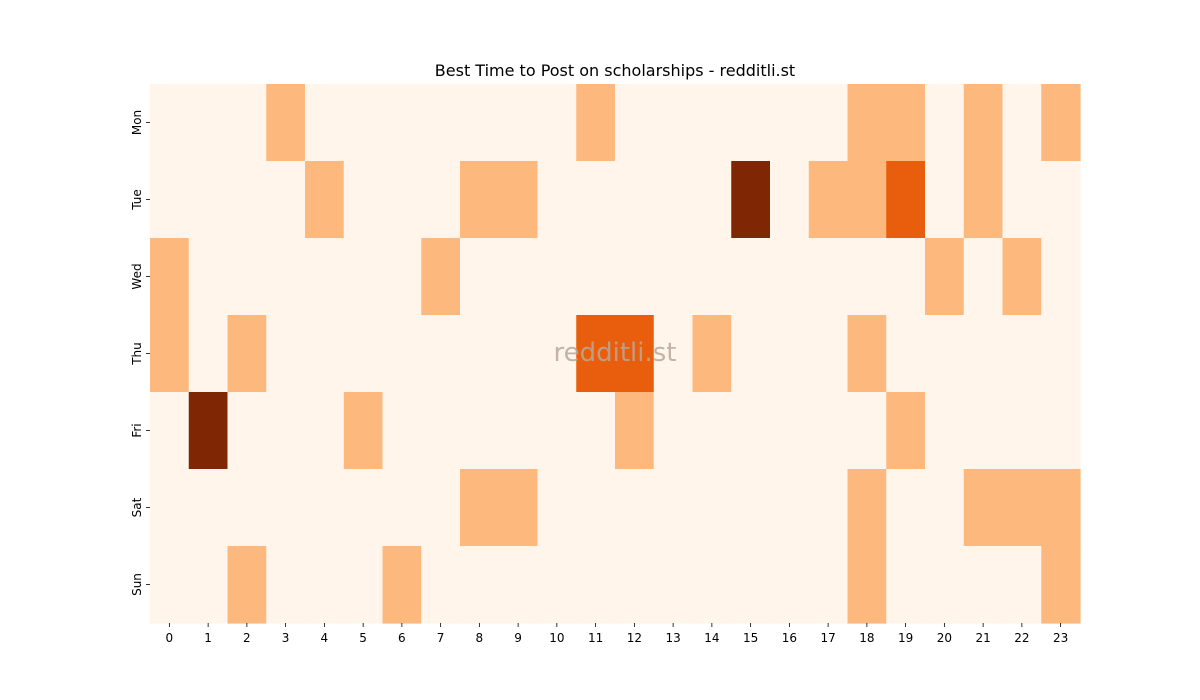  Describe the element at coordinates (518, 638) in the screenshot. I see `x-tick-label: 9` at that location.